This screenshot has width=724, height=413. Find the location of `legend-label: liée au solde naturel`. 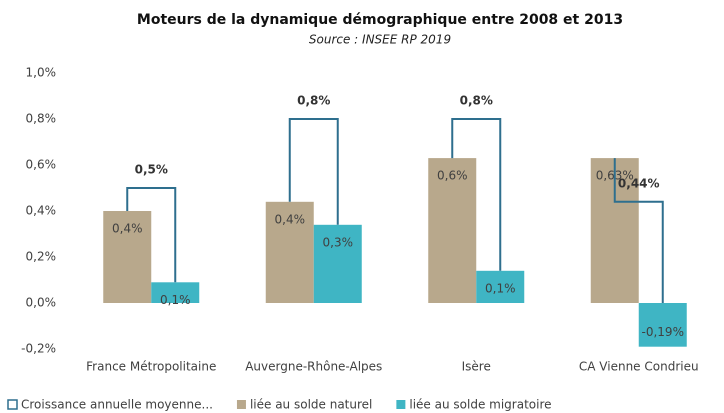

legend-label: liée au solde naturel is located at coordinates (311, 405).